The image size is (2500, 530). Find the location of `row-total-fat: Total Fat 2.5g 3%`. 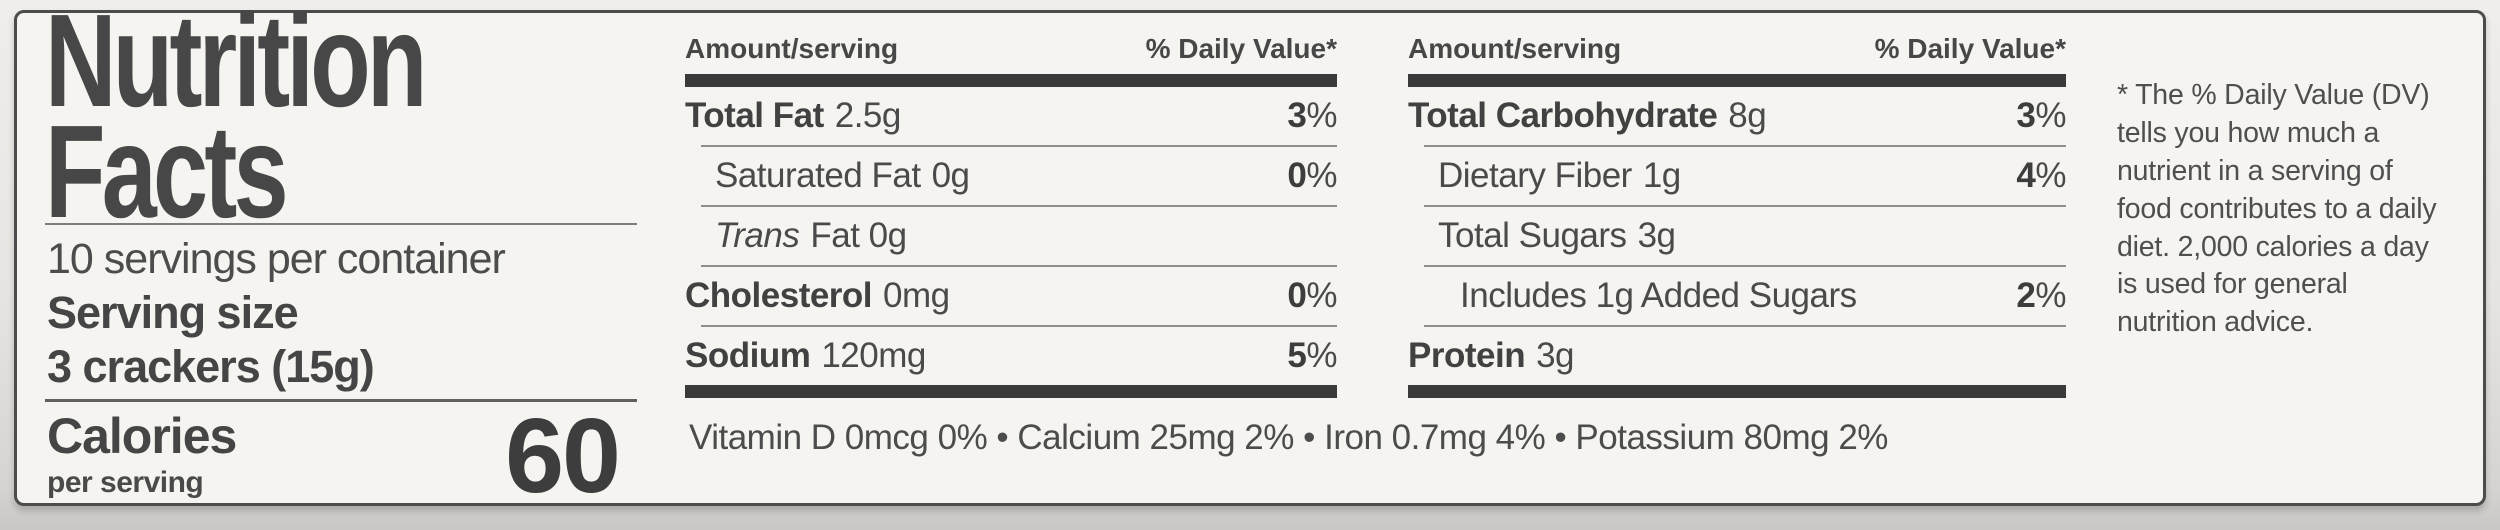

row-total-fat: Total Fat 2.5g 3% is located at coordinates (1011, 115).